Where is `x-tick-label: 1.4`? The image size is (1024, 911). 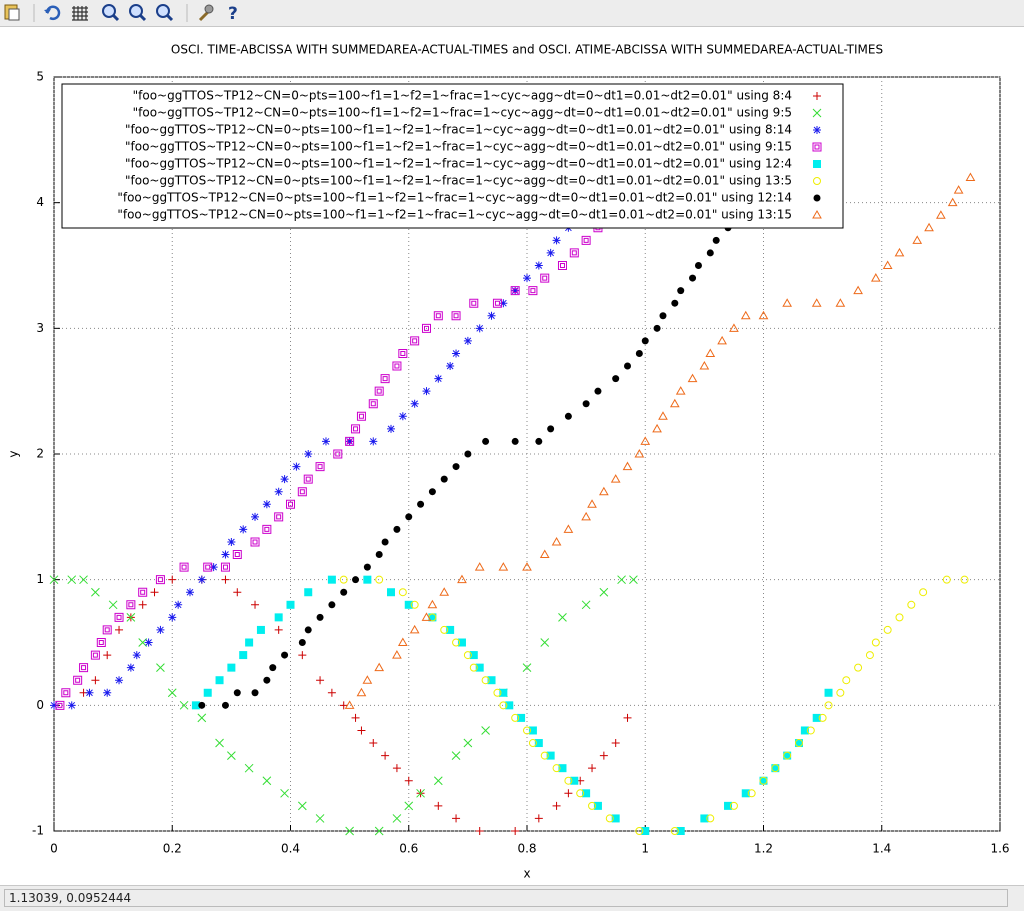 x-tick-label: 1.4 is located at coordinates (881, 849).